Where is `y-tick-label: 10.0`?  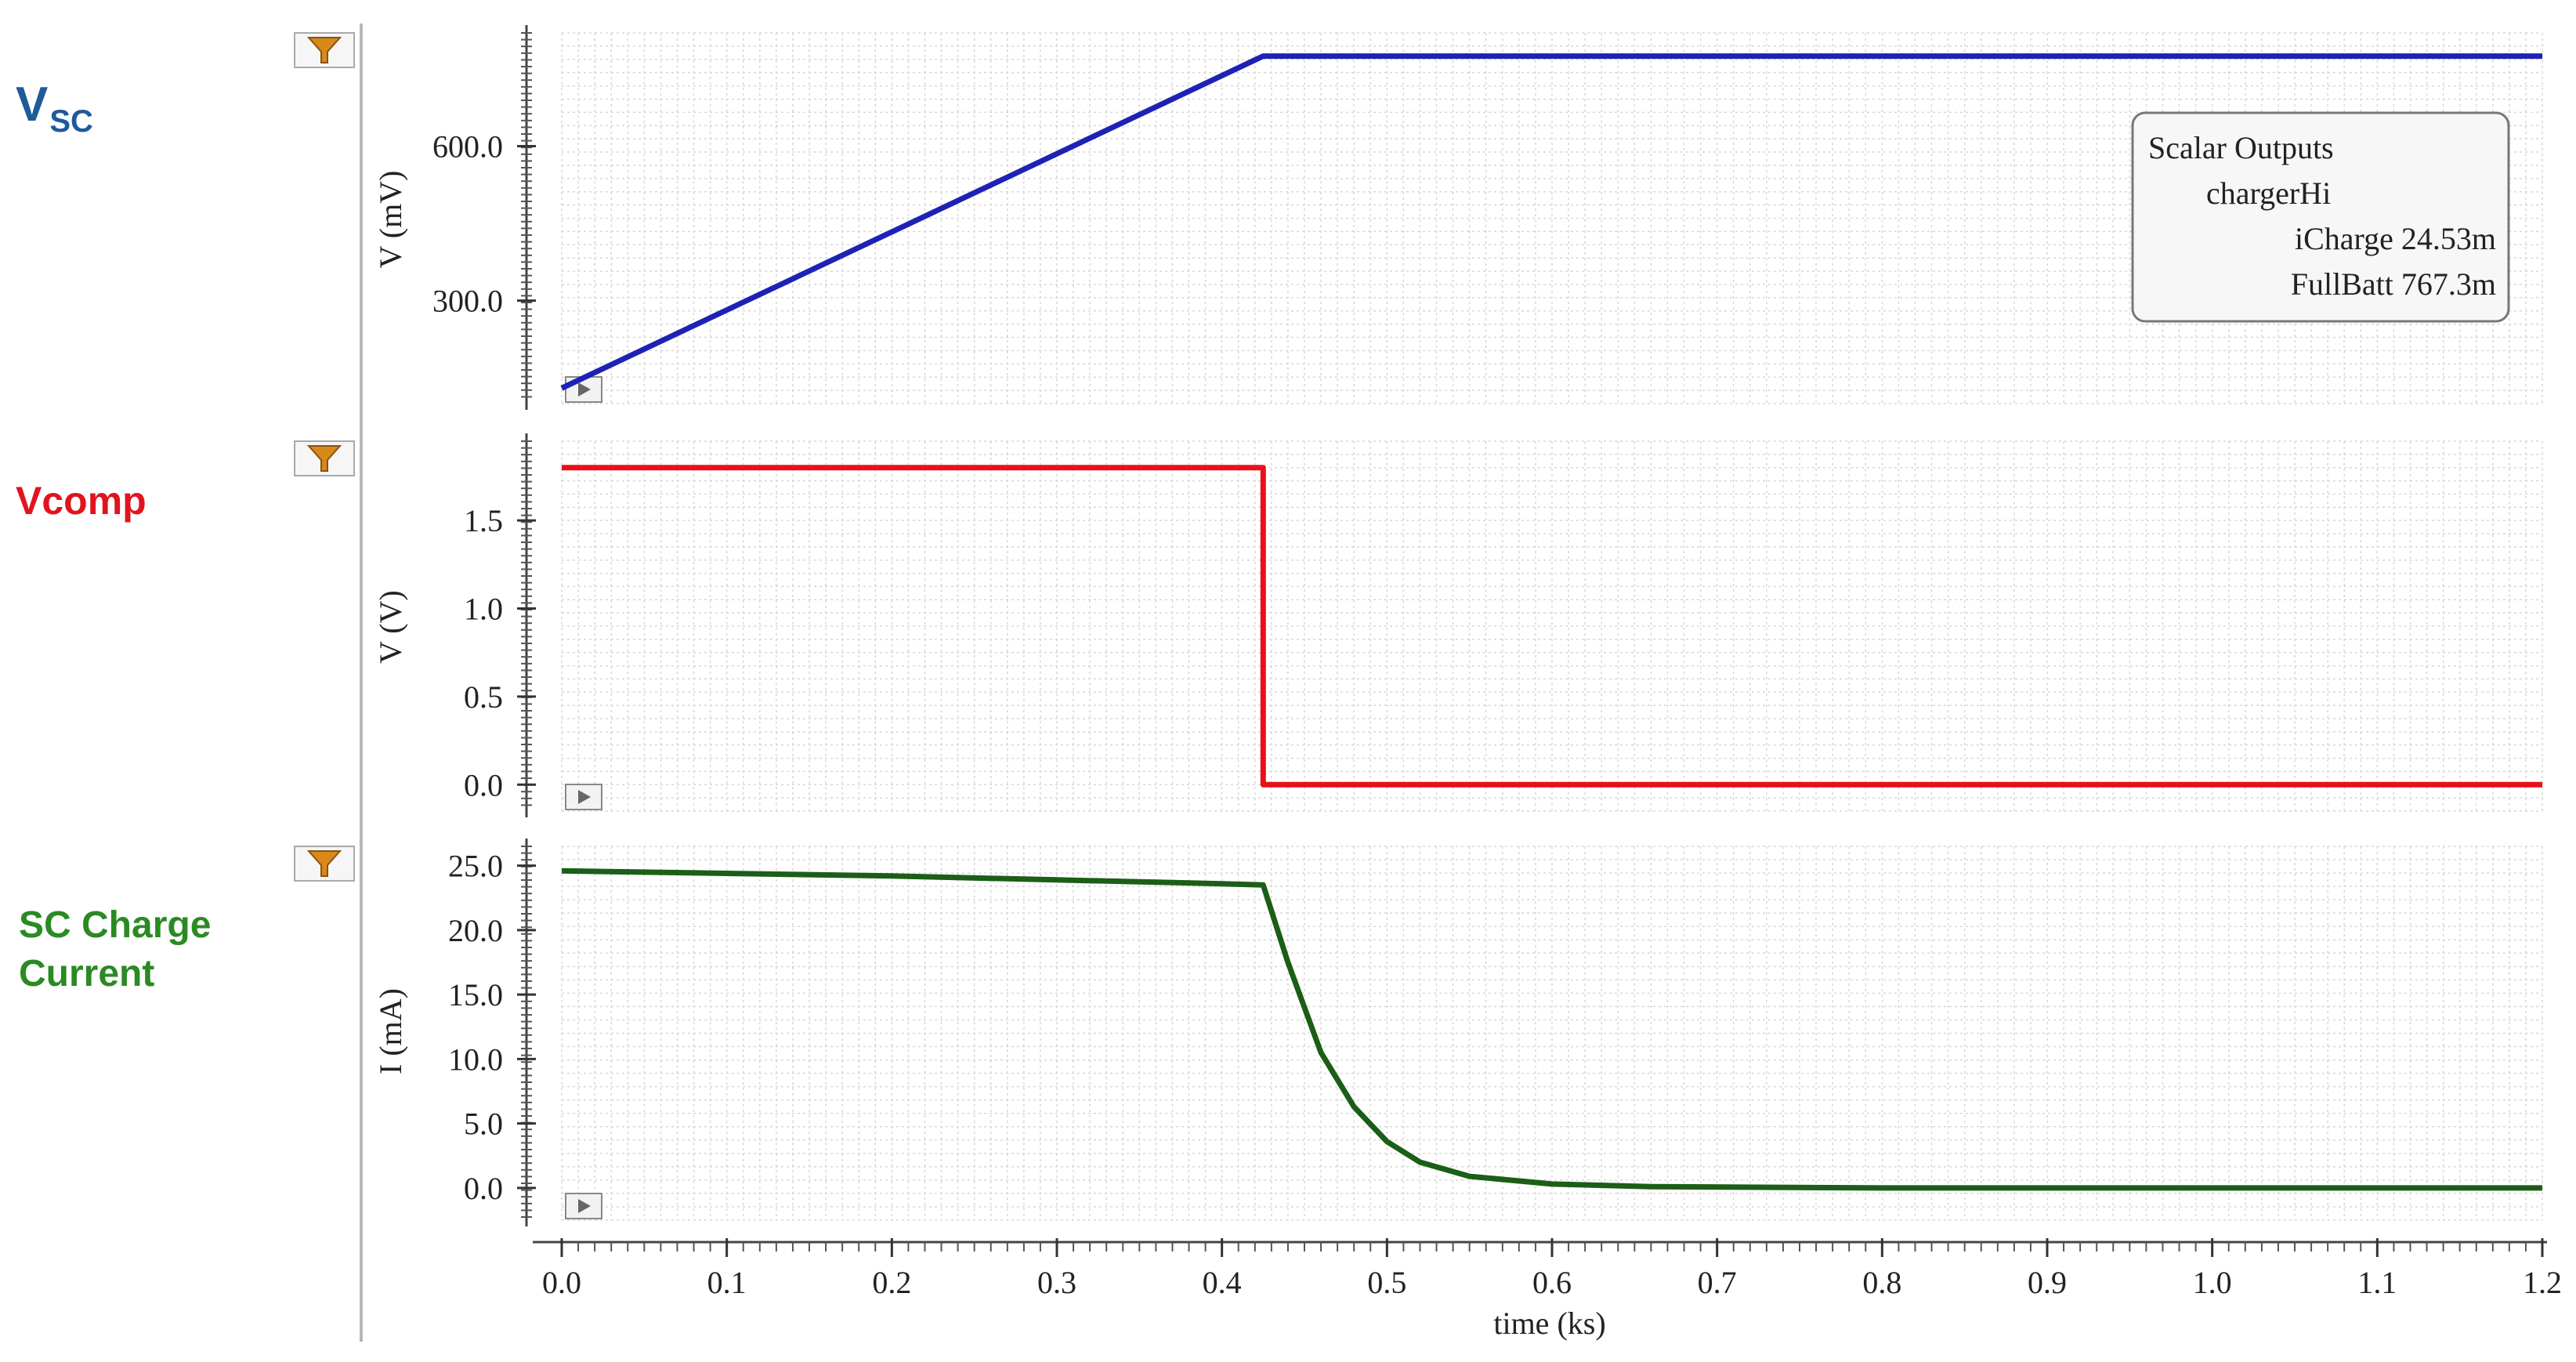
y-tick-label: 10.0 is located at coordinates (475, 1059).